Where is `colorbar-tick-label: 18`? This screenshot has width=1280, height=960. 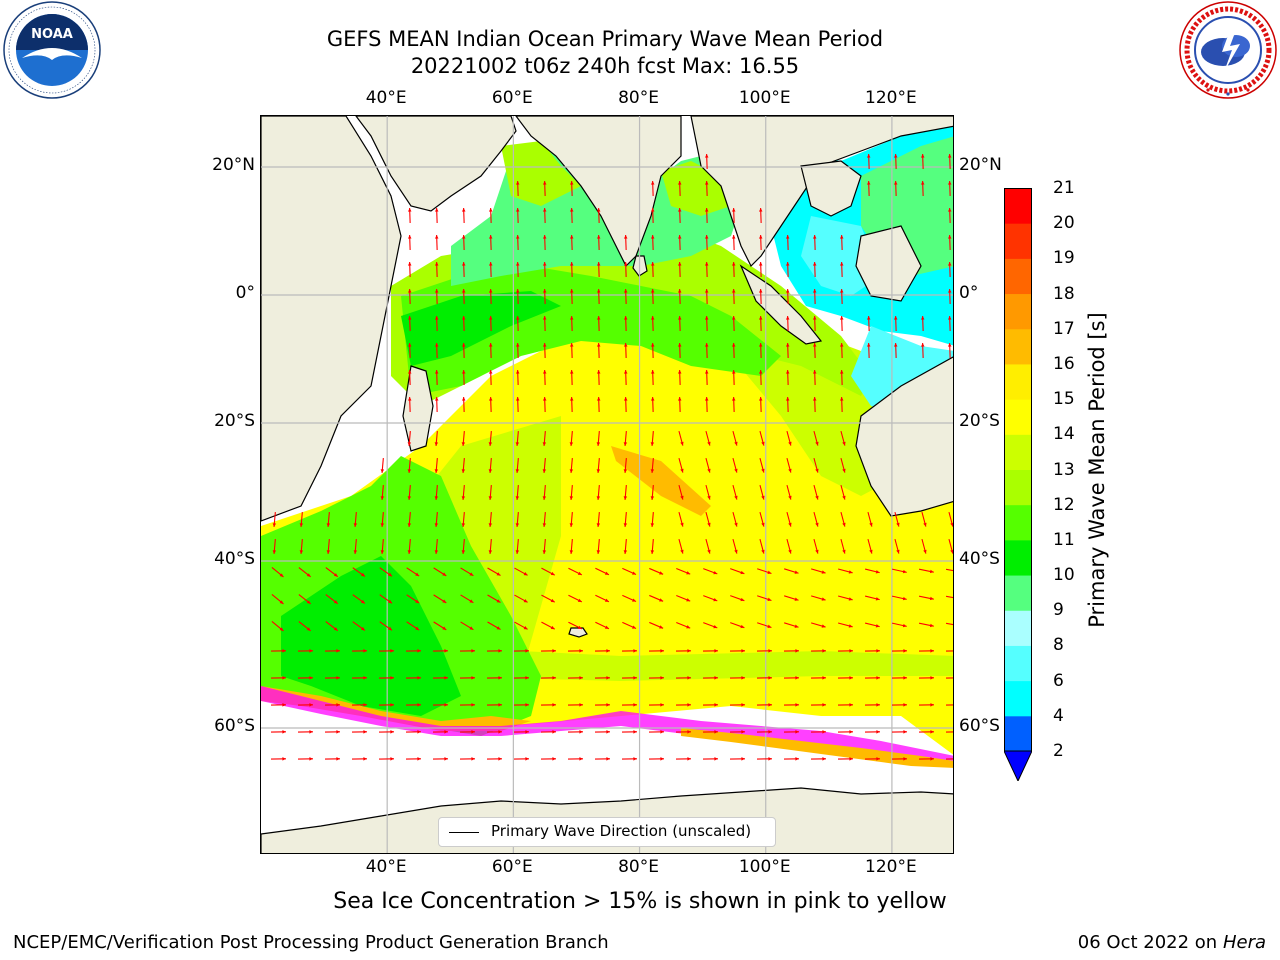
colorbar-tick-label: 18 is located at coordinates (1064, 293).